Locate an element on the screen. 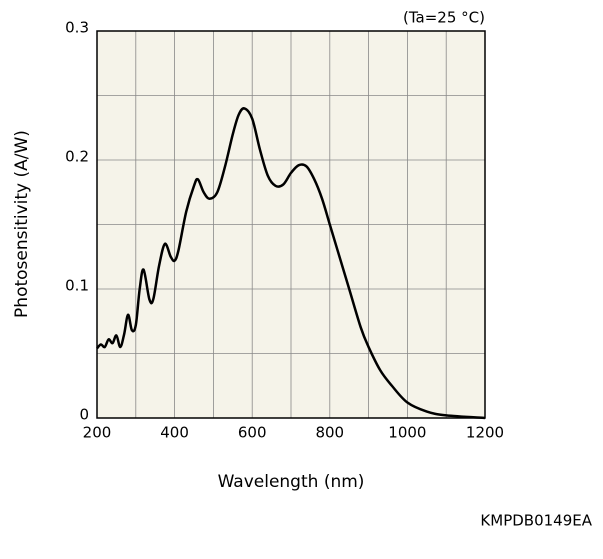 Image resolution: width=603 pixels, height=559 pixels. y-tick-label: 0 is located at coordinates (84, 415).